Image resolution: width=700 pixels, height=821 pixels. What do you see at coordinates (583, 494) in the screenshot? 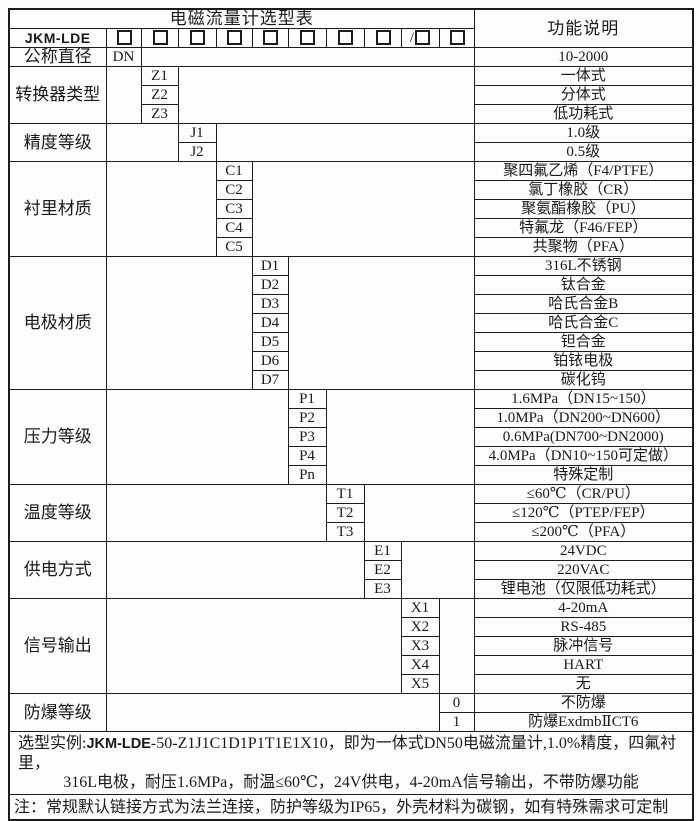
I see `option-desc: ≤60℃（CR/PU）` at bounding box center [583, 494].